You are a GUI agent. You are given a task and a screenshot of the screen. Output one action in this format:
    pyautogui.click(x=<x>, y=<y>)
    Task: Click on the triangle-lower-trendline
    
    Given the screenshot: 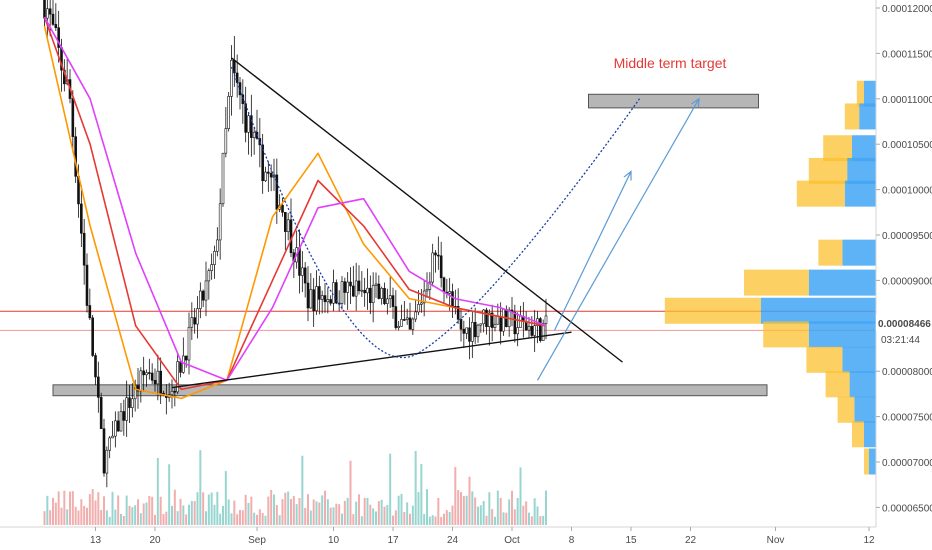 What is the action you would take?
    pyautogui.click(x=371, y=360)
    